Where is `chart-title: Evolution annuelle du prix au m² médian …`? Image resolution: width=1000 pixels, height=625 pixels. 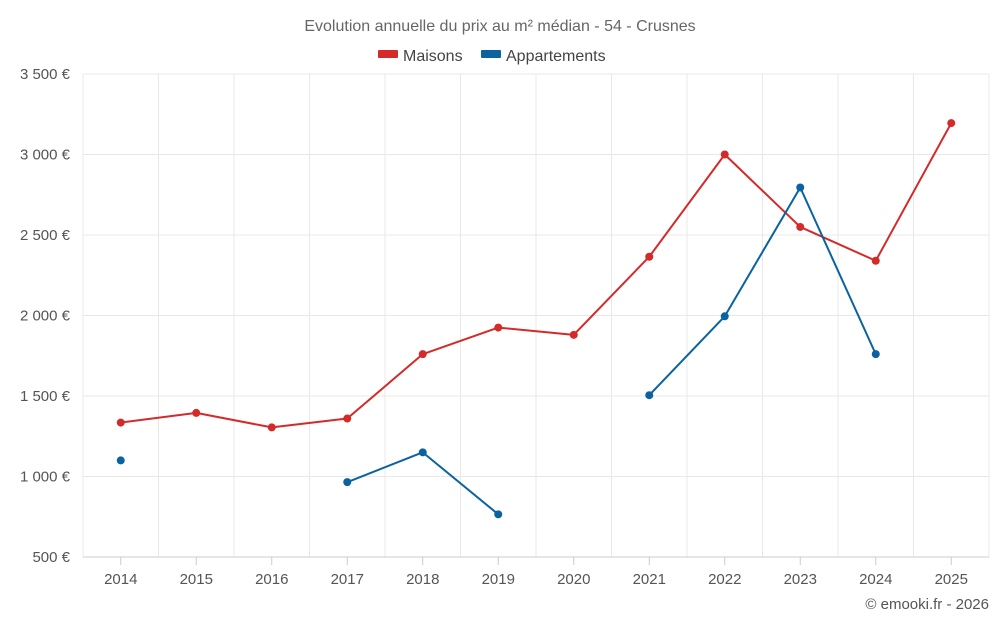
chart-title: Evolution annuelle du prix au m² médian … is located at coordinates (499, 26).